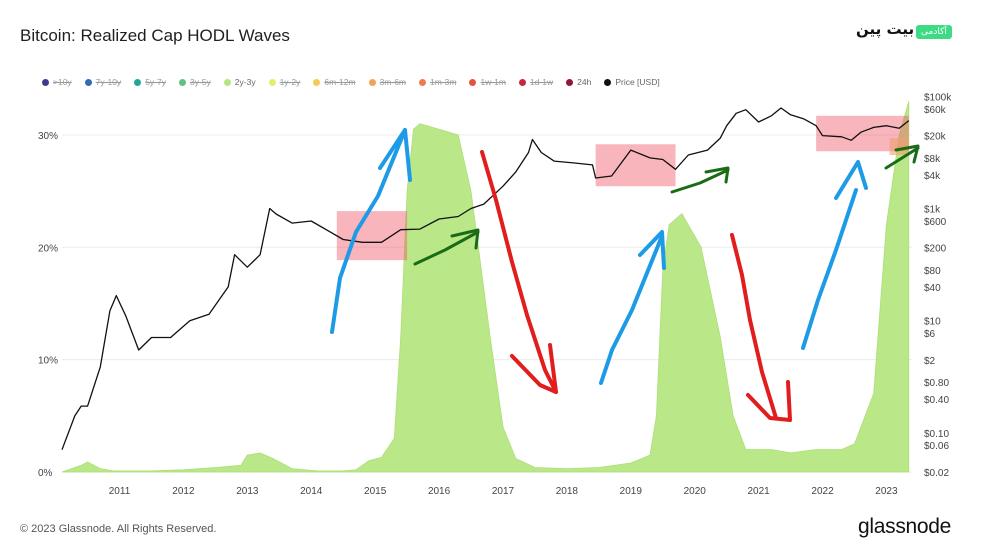 The image size is (984, 554). Describe the element at coordinates (932, 210) in the screenshot. I see `y-right-tick-label: $1k` at that location.